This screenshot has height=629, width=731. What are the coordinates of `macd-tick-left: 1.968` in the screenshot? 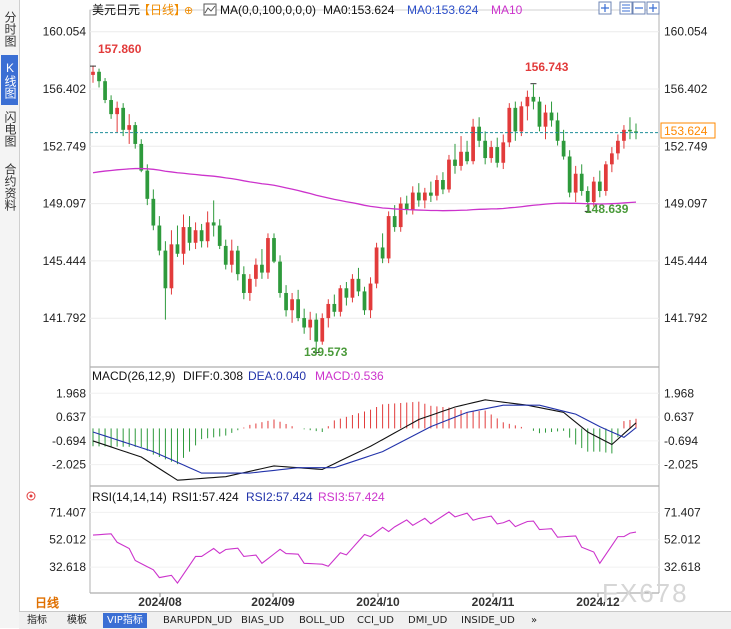 It's located at (71, 393).